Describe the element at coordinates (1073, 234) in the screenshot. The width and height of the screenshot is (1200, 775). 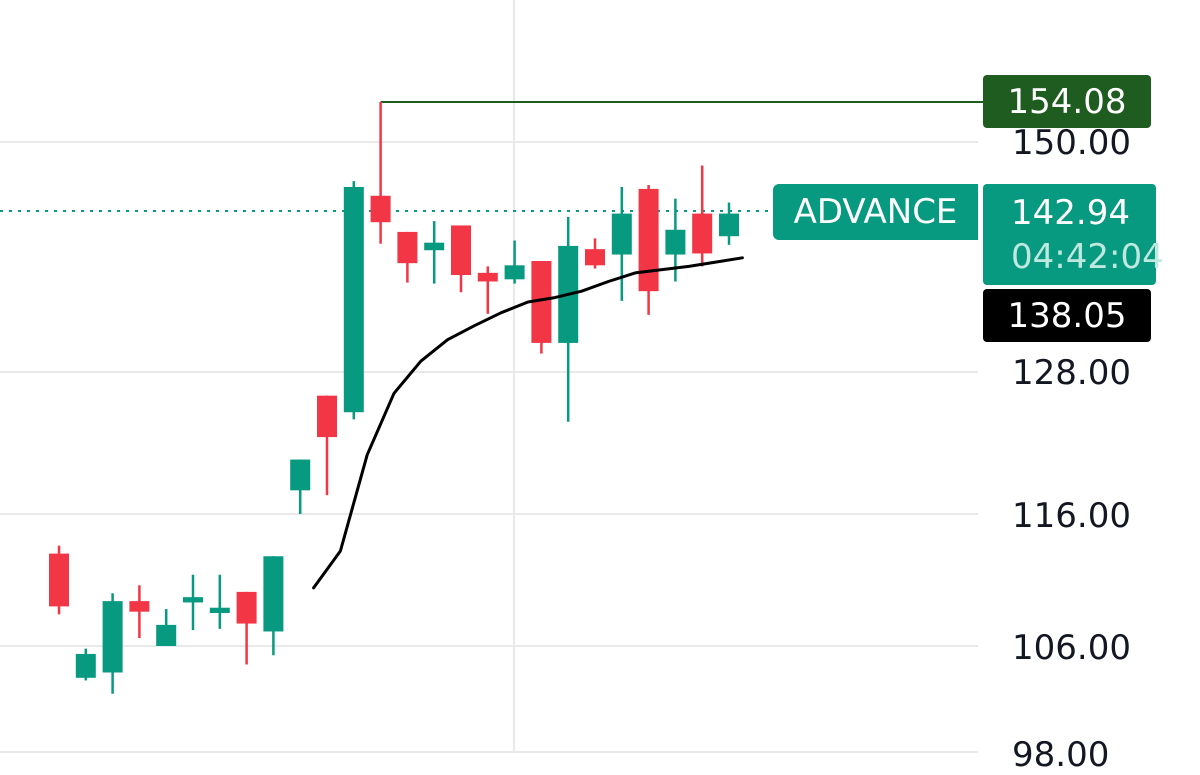
I see `current-price-tag: 142.94 04:42:04` at that location.